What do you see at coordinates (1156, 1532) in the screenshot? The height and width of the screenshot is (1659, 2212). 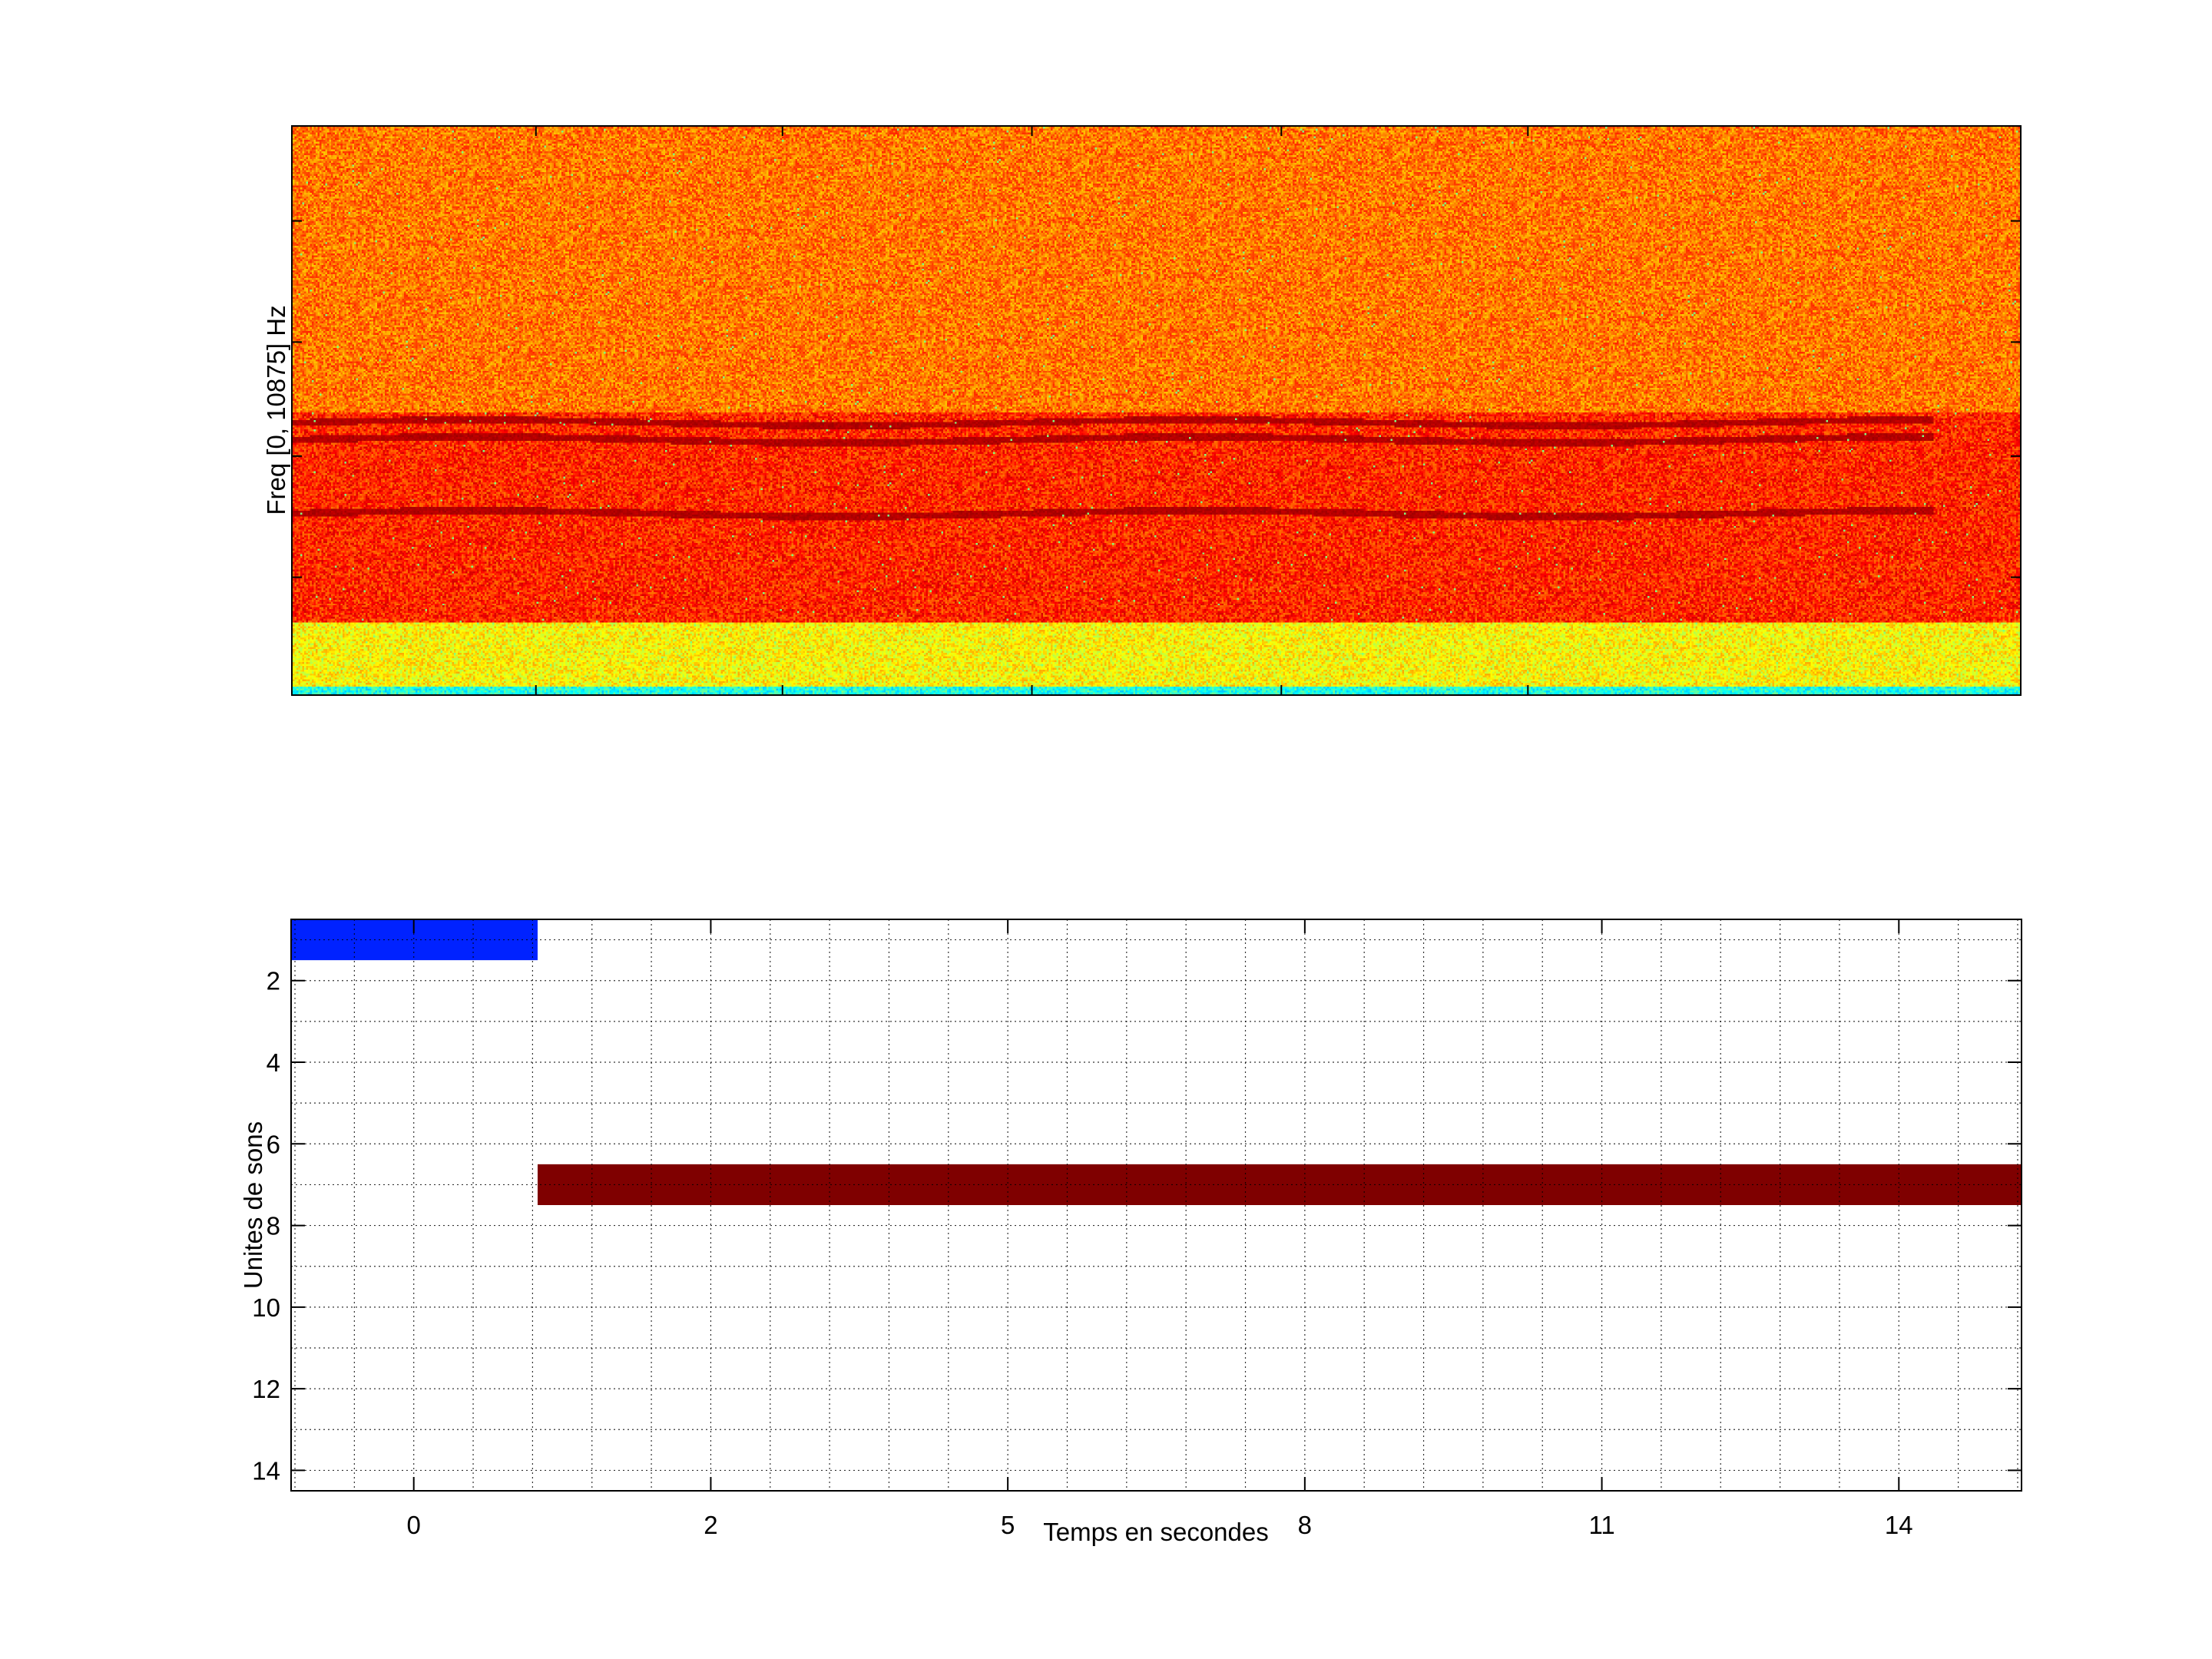 I see `units-xlabel: Temps en secondes` at bounding box center [1156, 1532].